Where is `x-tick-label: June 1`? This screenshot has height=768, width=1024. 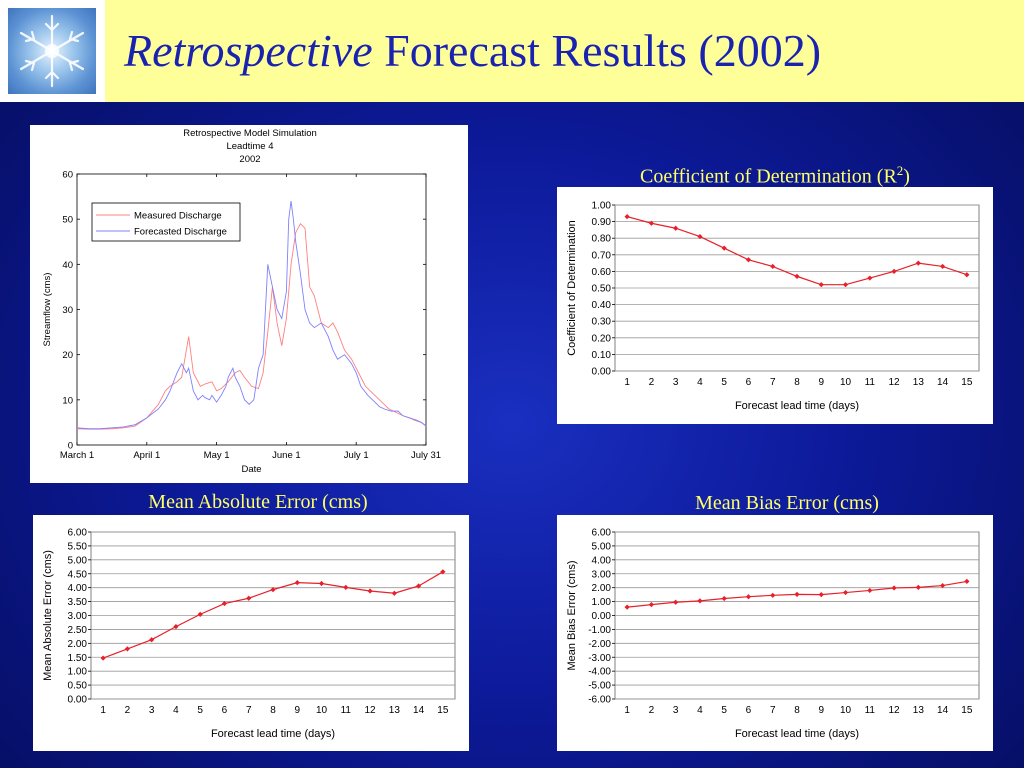
x-tick-label: June 1 is located at coordinates (286, 455).